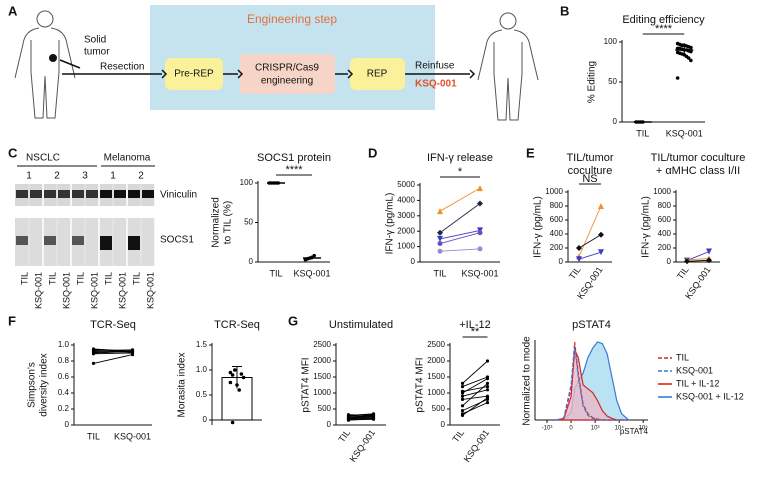  What do you see at coordinates (620, 428) in the screenshot?
I see `x-tick-label: 10⁴` at bounding box center [620, 428].